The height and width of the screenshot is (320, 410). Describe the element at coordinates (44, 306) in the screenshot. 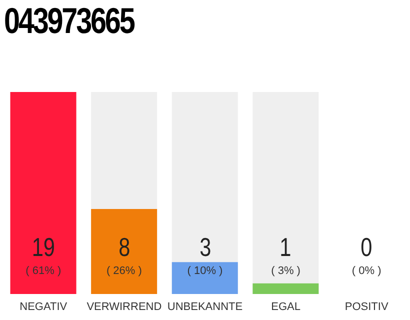

I see `x-tick-label: NEGATIV` at that location.